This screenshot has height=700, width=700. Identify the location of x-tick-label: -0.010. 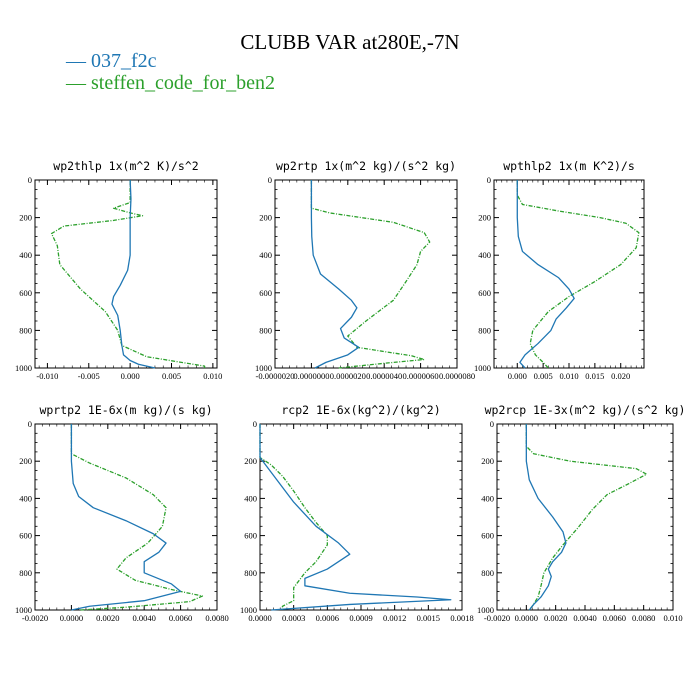
(47, 376).